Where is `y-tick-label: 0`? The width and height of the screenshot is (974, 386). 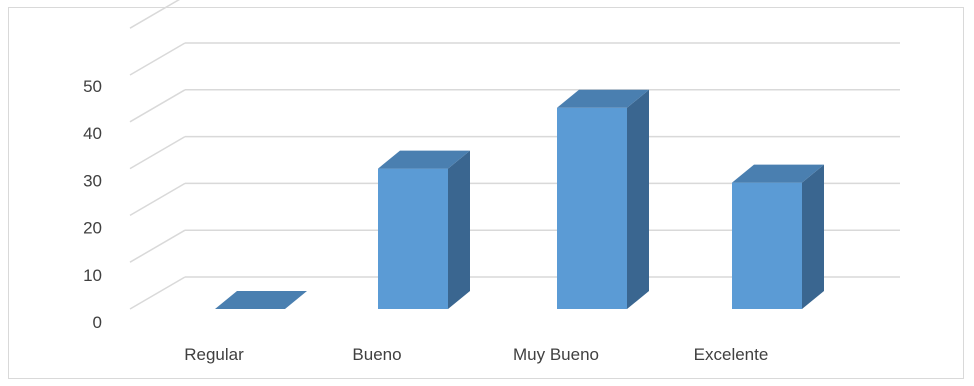
y-tick-label: 0 is located at coordinates (97, 322).